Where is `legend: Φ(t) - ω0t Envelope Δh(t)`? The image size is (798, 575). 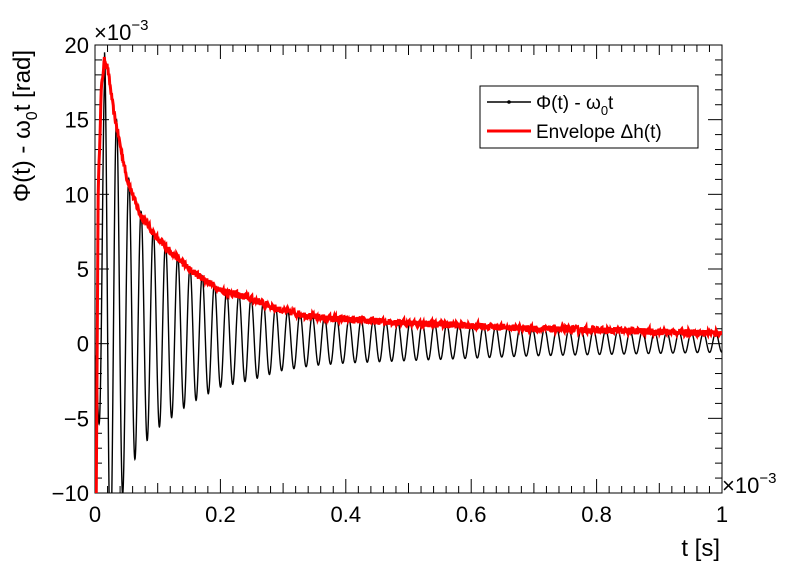
legend: Φ(t) - ω0t Envelope Δh(t) is located at coordinates (589, 117).